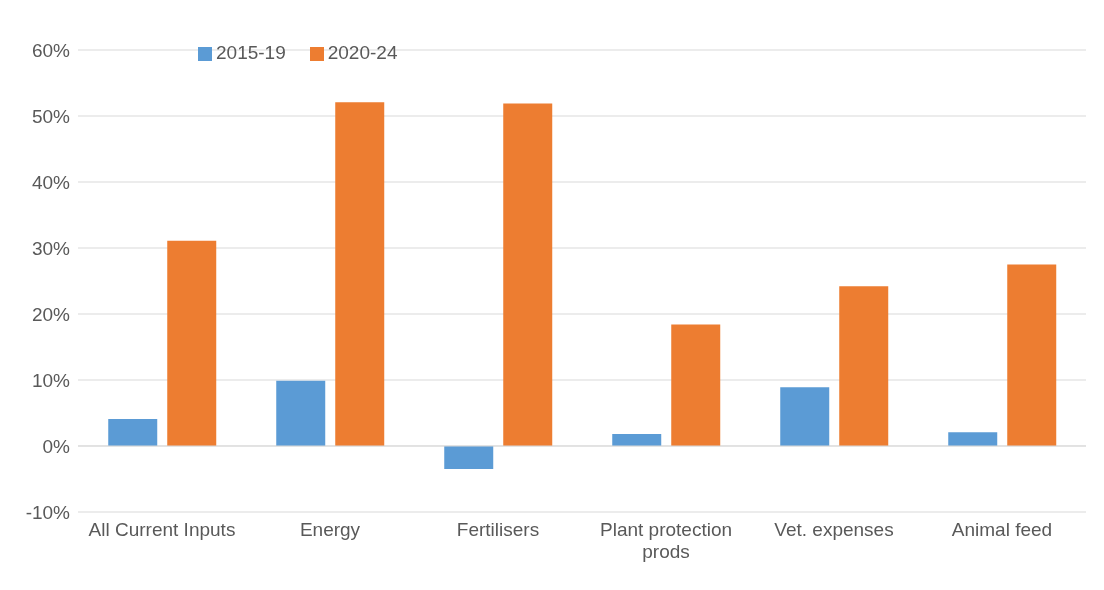 The image size is (1104, 590). I want to click on y-tick-label: 50%, so click(51, 116).